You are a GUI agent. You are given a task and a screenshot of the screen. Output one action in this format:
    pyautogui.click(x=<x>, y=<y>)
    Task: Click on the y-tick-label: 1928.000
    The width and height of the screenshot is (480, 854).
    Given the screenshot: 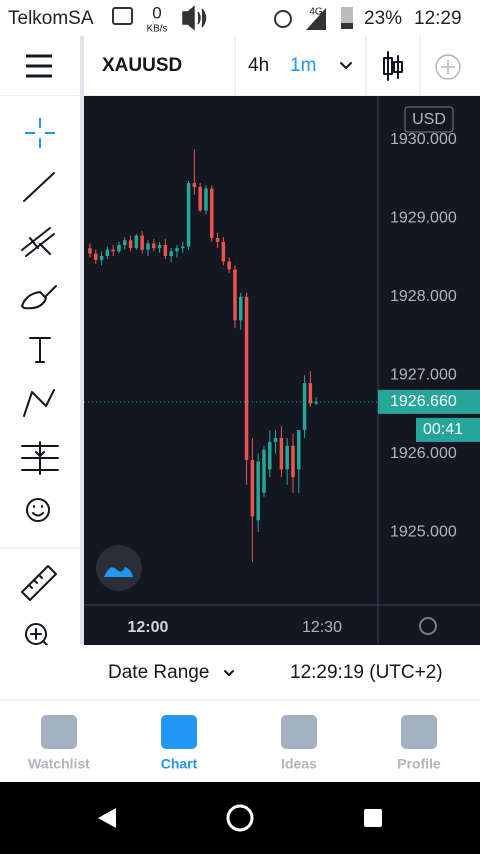 What is the action you would take?
    pyautogui.click(x=423, y=296)
    